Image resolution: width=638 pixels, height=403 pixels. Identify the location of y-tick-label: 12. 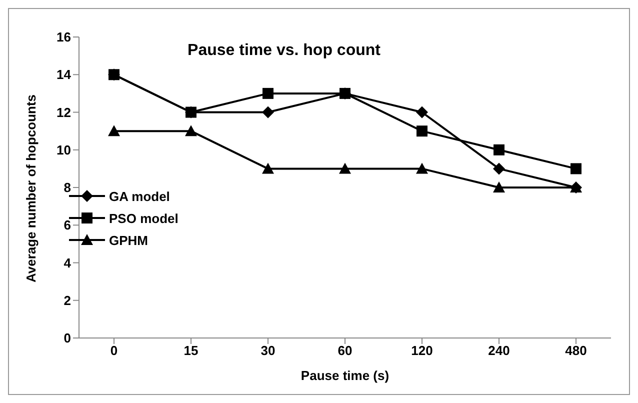
(63, 112).